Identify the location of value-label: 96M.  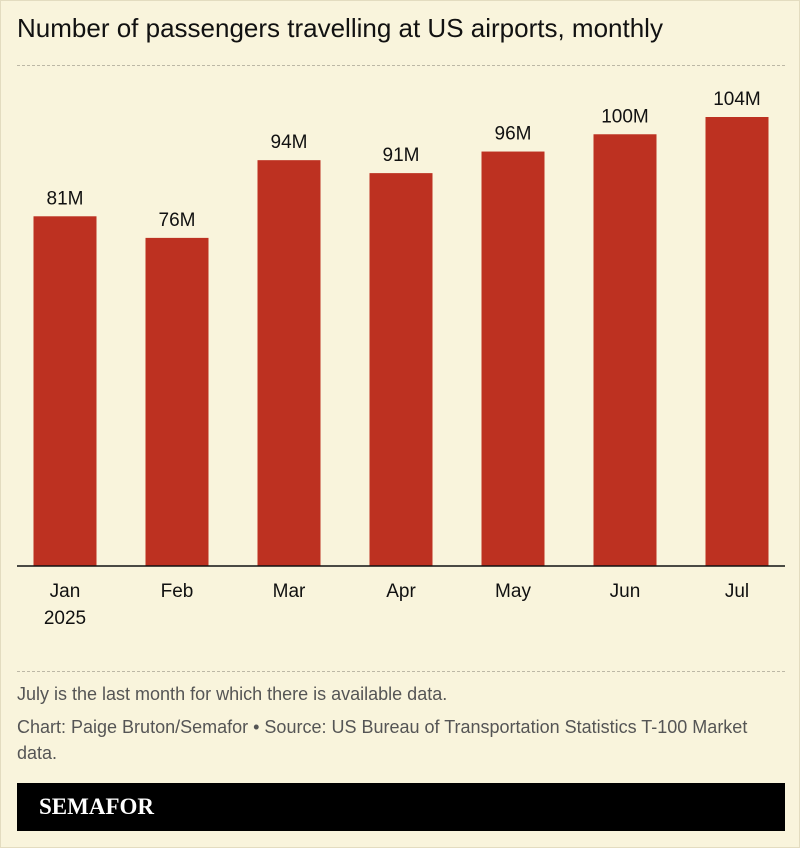
(513, 134).